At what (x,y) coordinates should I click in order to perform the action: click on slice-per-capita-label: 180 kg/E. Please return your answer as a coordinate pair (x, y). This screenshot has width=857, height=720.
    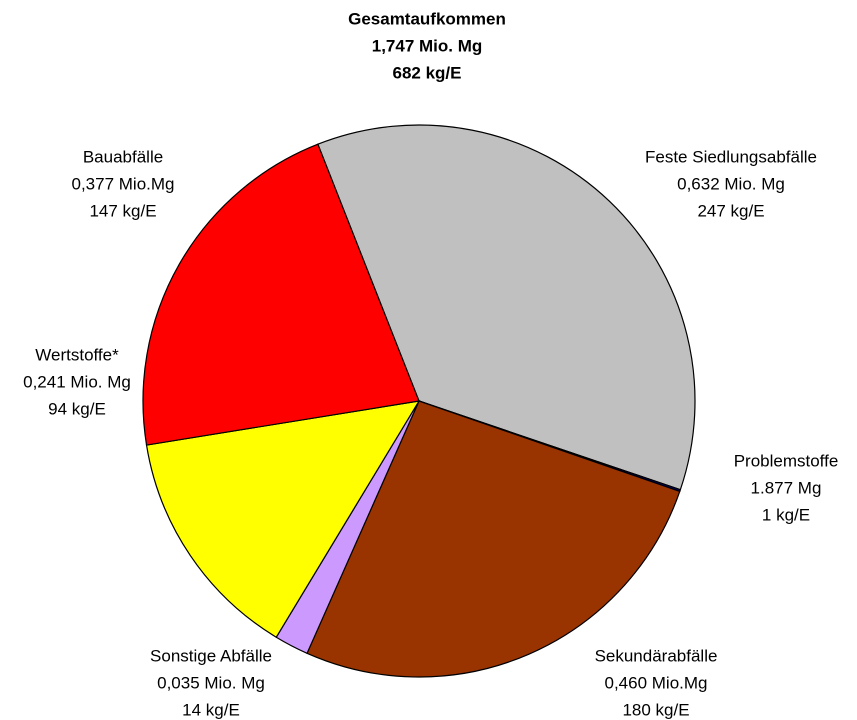
    Looking at the image, I should click on (655, 709).